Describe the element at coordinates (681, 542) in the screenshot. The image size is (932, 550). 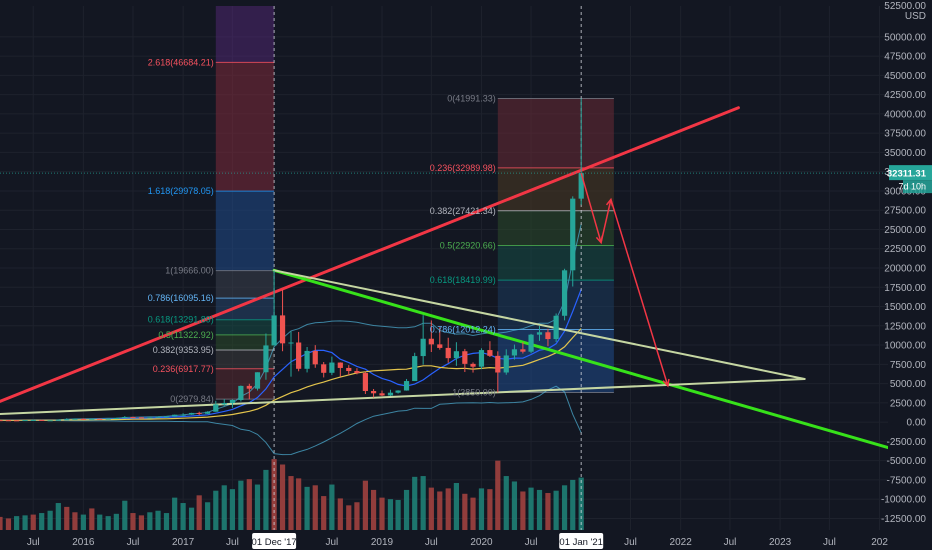
I see `x-tick-label: 2022` at that location.